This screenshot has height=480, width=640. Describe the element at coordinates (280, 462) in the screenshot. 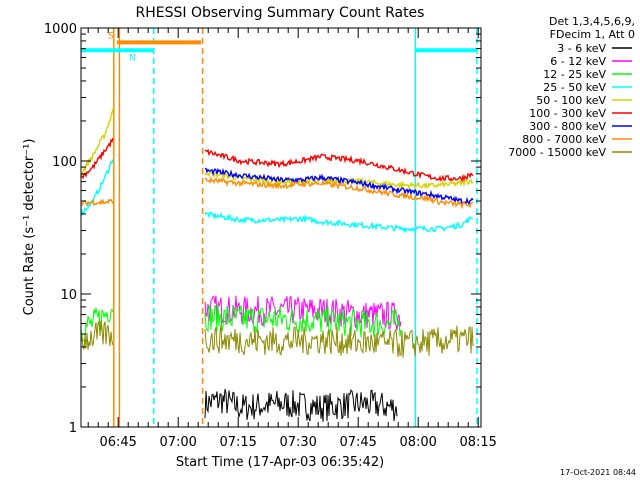

I see `x-axis-label: Start Time (17-Apr-03 06:35:42)` at that location.